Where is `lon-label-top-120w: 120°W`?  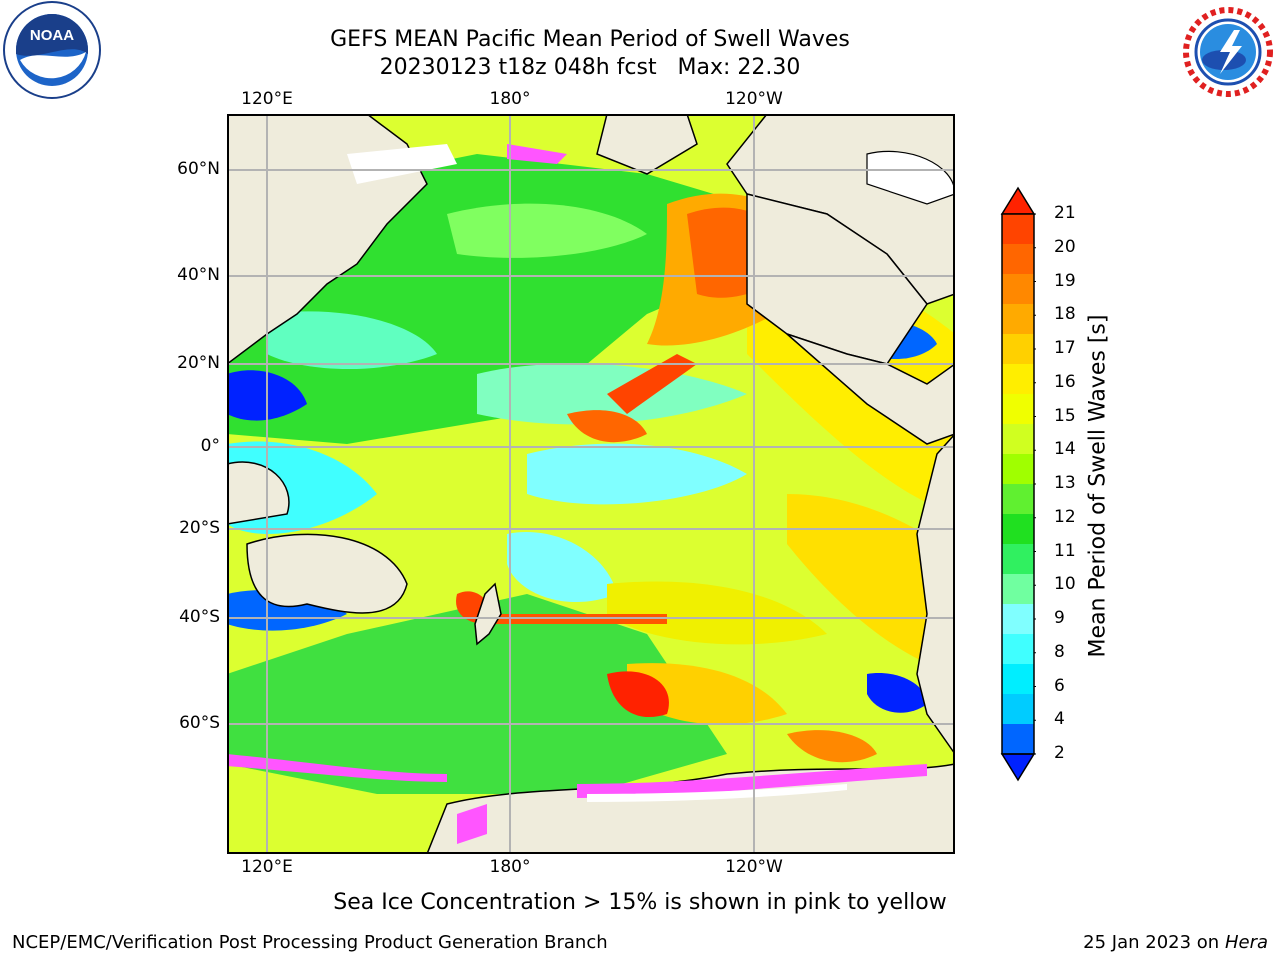 lon-label-top-120w: 120°W is located at coordinates (754, 99).